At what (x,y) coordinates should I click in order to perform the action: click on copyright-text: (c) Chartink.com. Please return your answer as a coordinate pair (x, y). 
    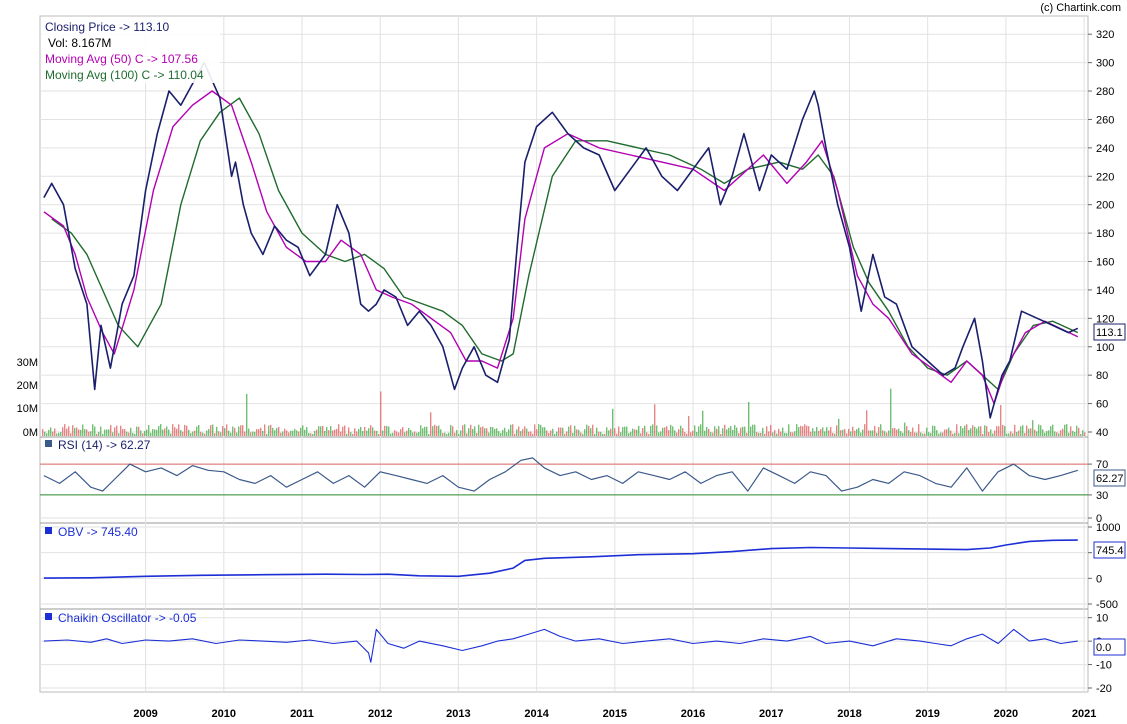
    Looking at the image, I should click on (1080, 8).